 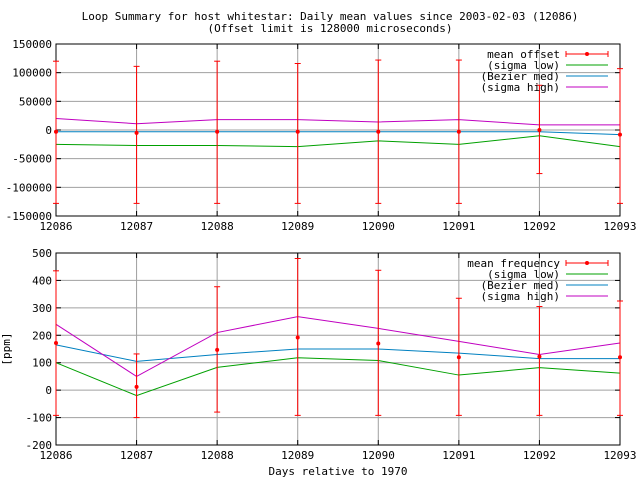 I want to click on chart-1-xtick-label: 12093, so click(x=619, y=455).